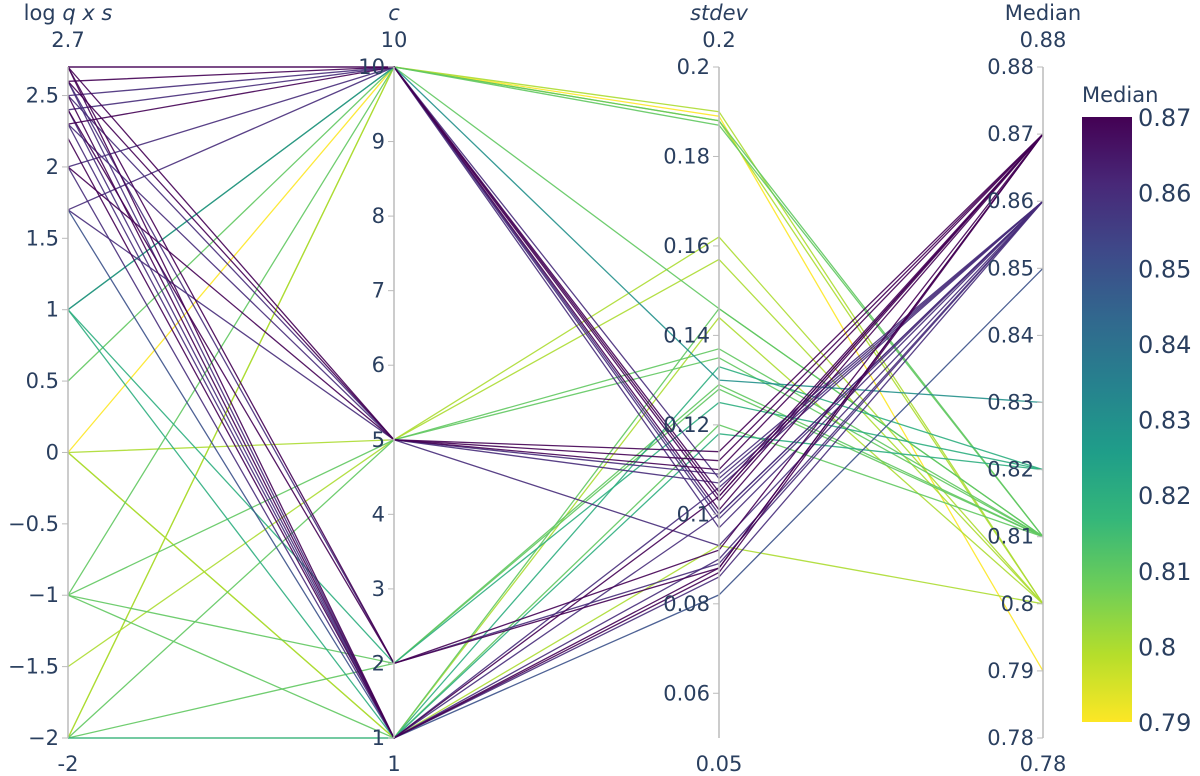 This screenshot has height=776, width=1200. Describe the element at coordinates (718, 40) in the screenshot. I see `axis-range-max-label: 0.2` at that location.